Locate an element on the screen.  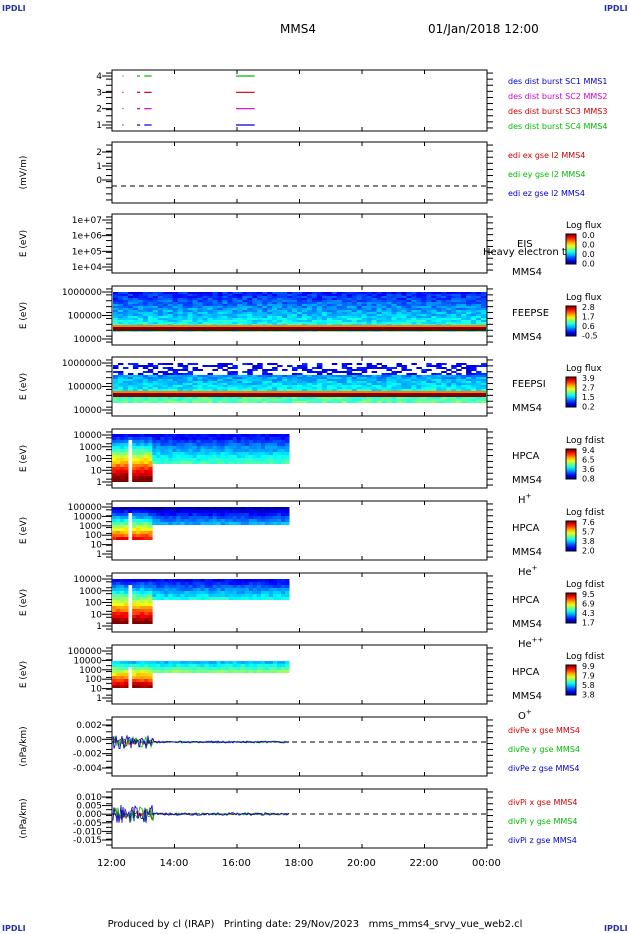
feepse-colorbar is located at coordinates (571, 321).